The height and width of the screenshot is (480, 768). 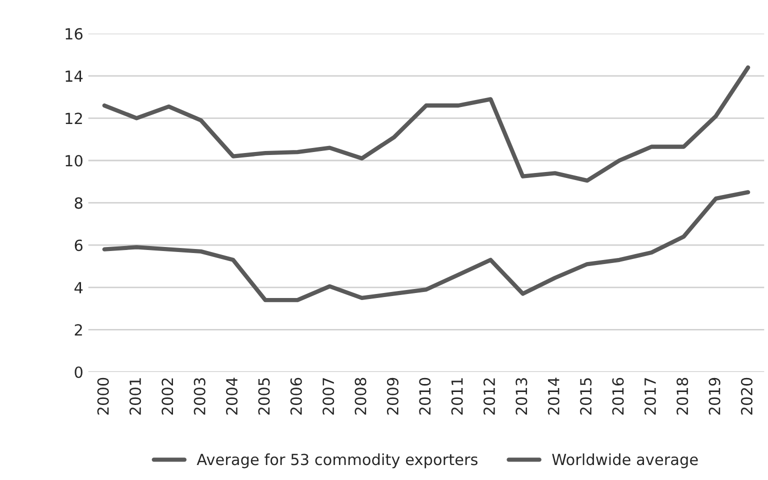 I want to click on y-tick-label: 0, so click(x=78, y=372).